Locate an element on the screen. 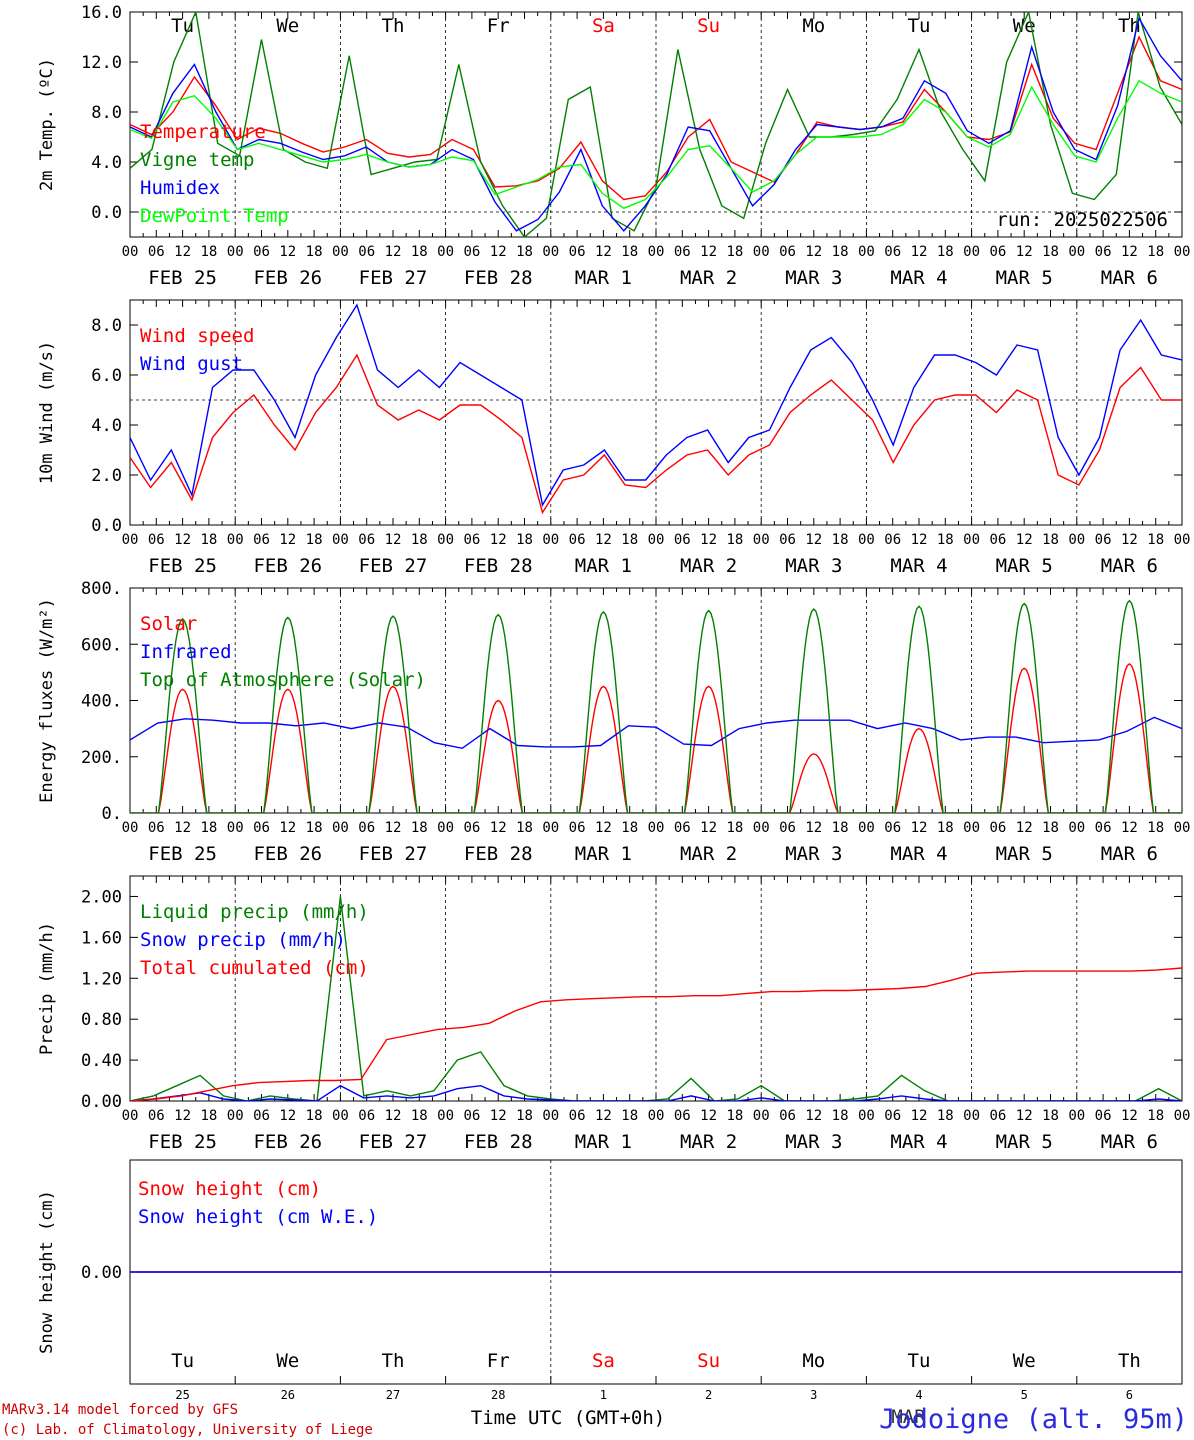 The image size is (1194, 1440). date-label: FEB 27 is located at coordinates (393, 566).